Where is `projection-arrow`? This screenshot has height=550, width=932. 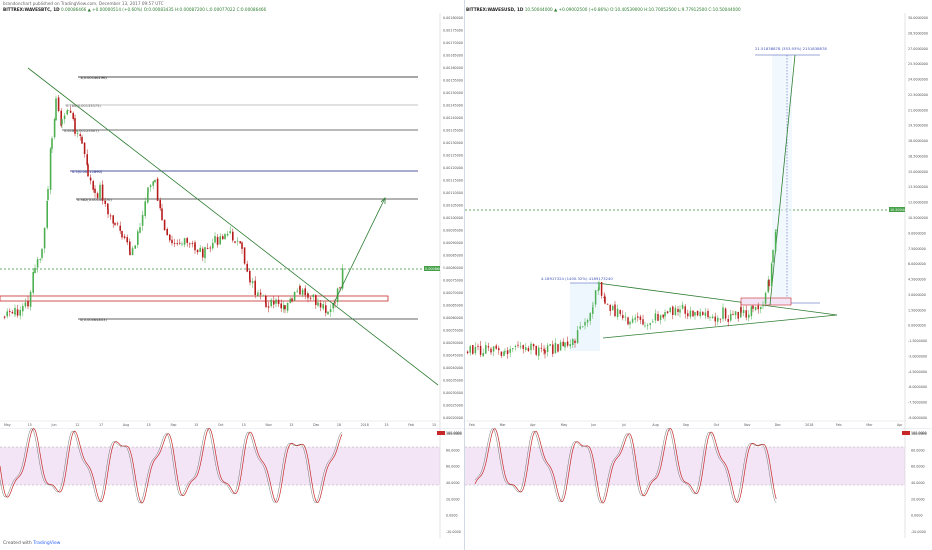
projection-arrow is located at coordinates (359, 251).